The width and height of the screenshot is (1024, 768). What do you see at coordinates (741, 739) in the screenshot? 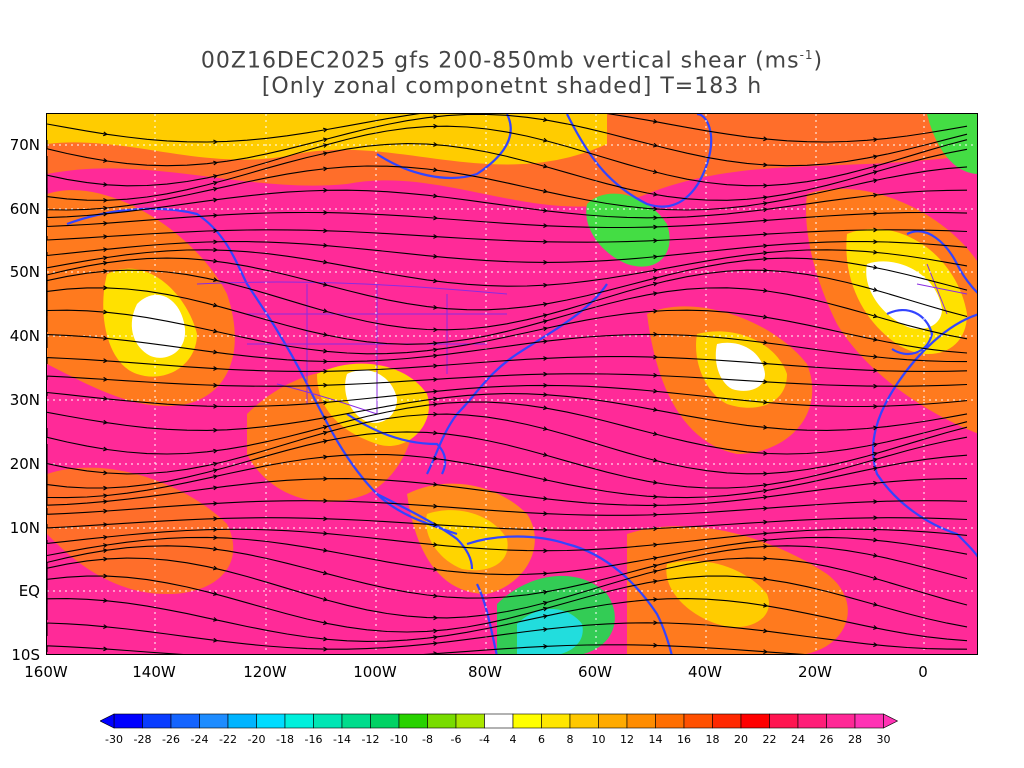
I see `colorbar-tick-label: 20` at bounding box center [741, 739].